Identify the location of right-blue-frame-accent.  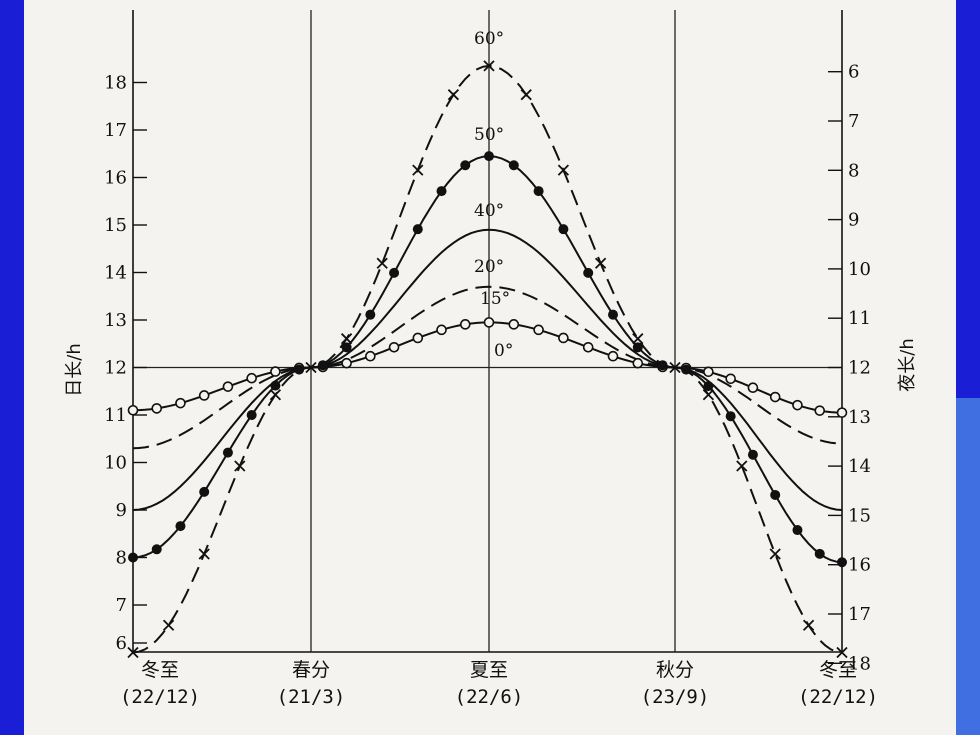
(968, 566).